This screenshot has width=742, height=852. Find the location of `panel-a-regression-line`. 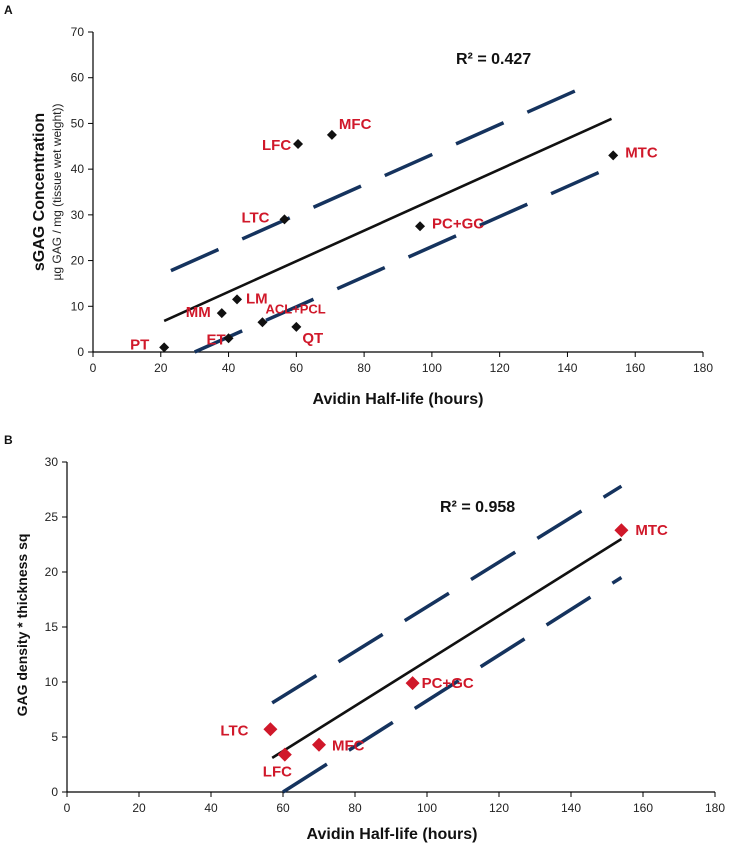

panel-a-regression-line is located at coordinates (388, 220).